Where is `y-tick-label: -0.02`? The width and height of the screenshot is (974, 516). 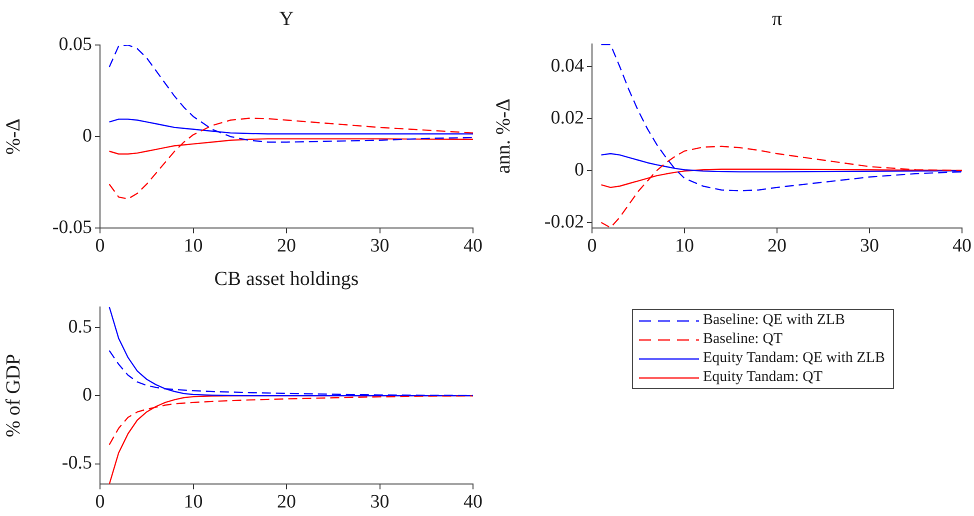
y-tick-label: -0.02 is located at coordinates (564, 221).